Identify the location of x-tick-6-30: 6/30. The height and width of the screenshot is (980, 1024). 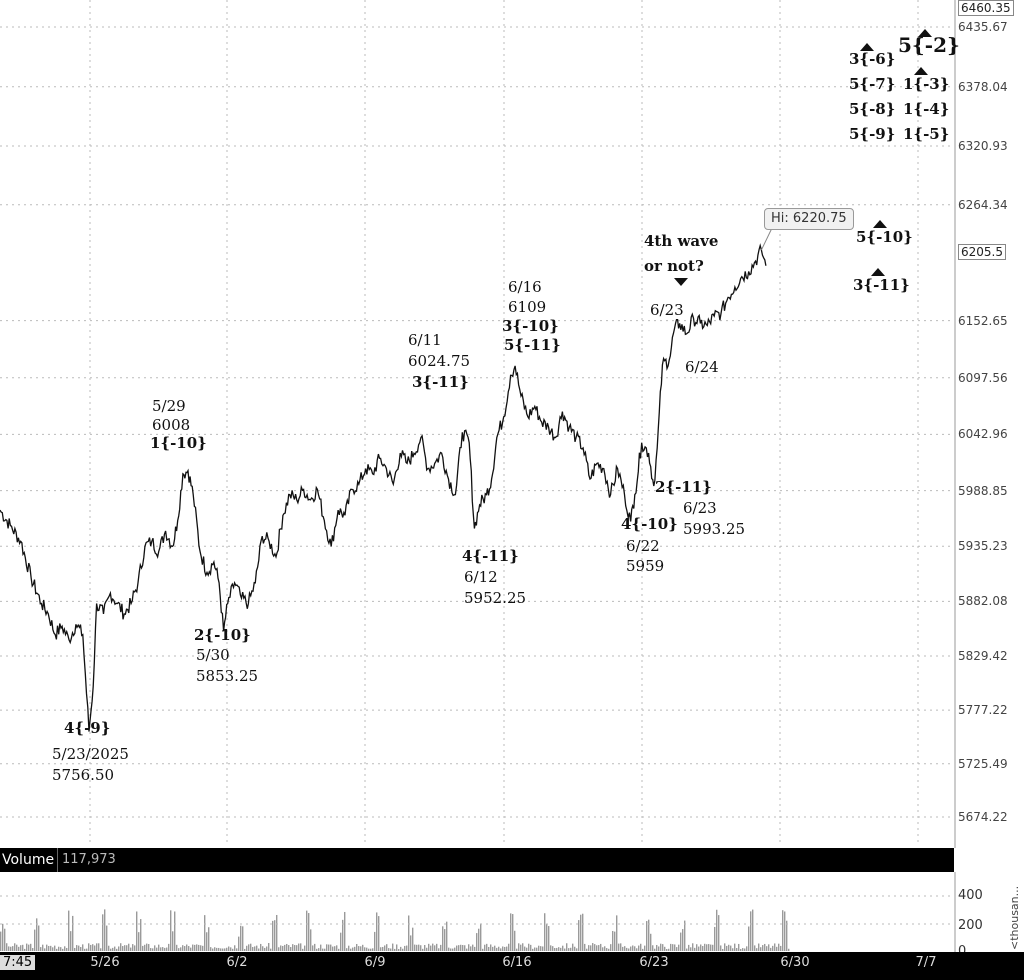
(795, 962).